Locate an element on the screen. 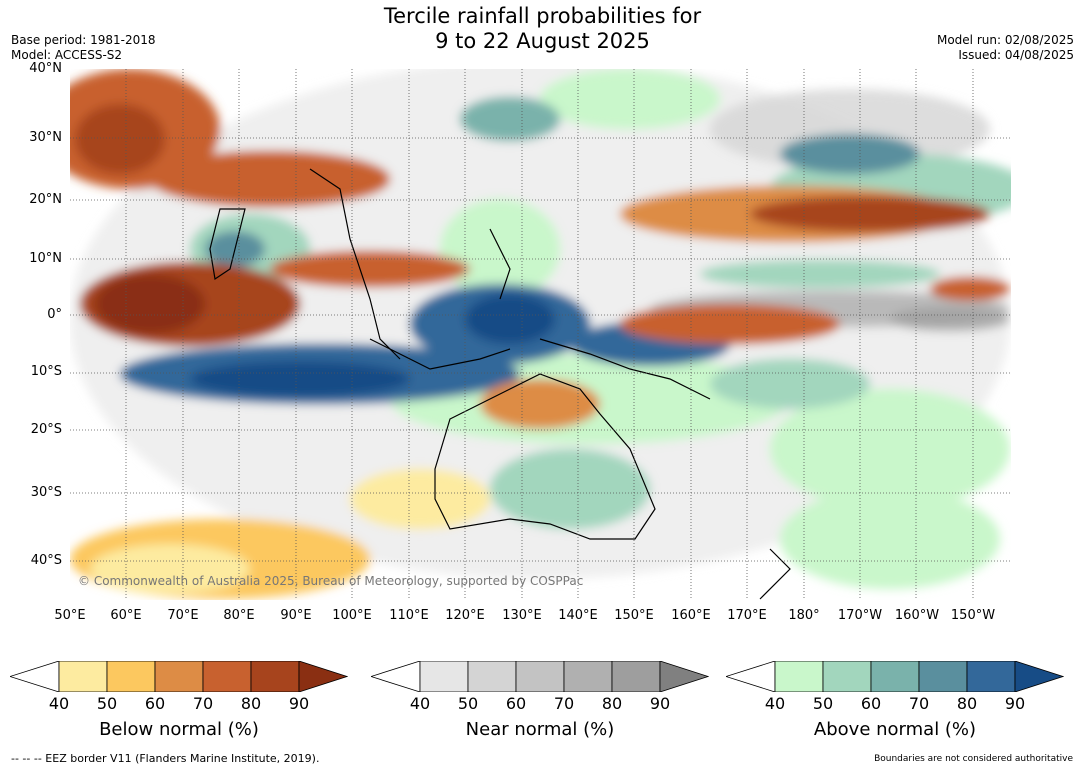  lon-label: 90°E is located at coordinates (296, 615).